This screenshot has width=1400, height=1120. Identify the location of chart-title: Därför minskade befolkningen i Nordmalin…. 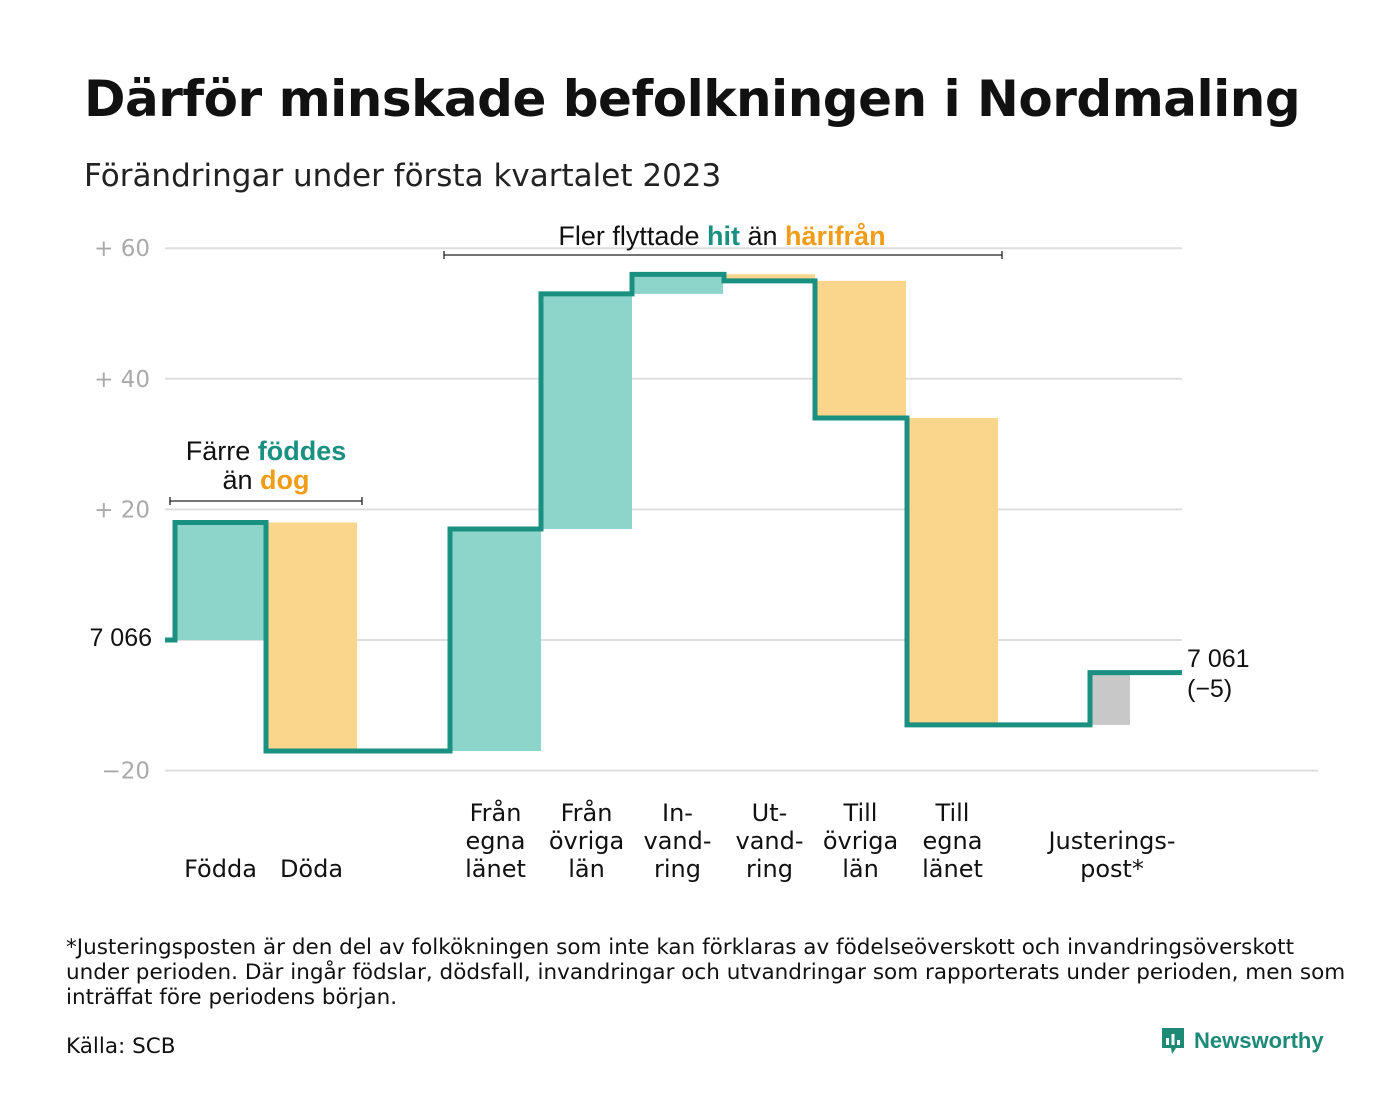
(692, 99).